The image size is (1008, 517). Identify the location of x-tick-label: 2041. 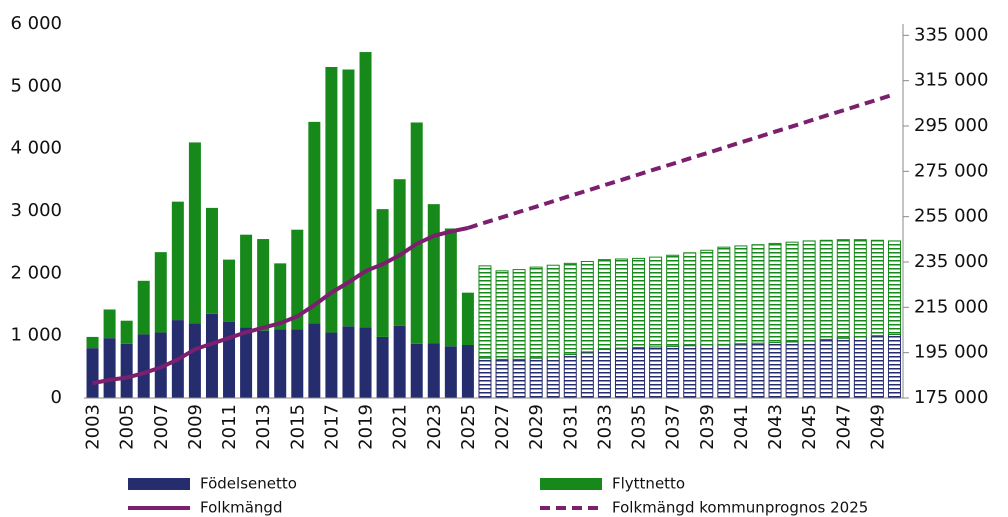
(741, 427).